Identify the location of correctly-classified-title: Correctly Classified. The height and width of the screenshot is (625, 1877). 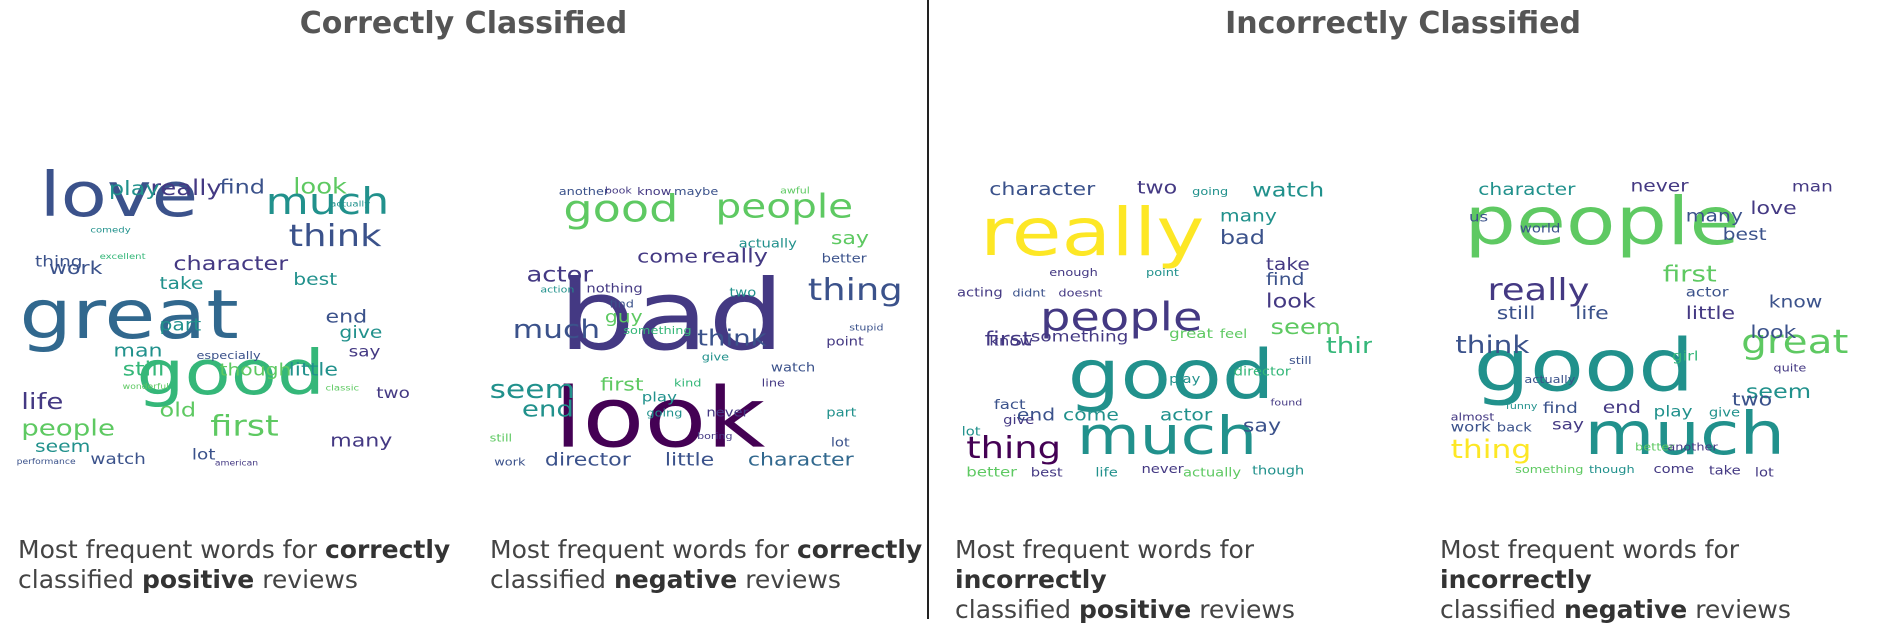
(463, 23).